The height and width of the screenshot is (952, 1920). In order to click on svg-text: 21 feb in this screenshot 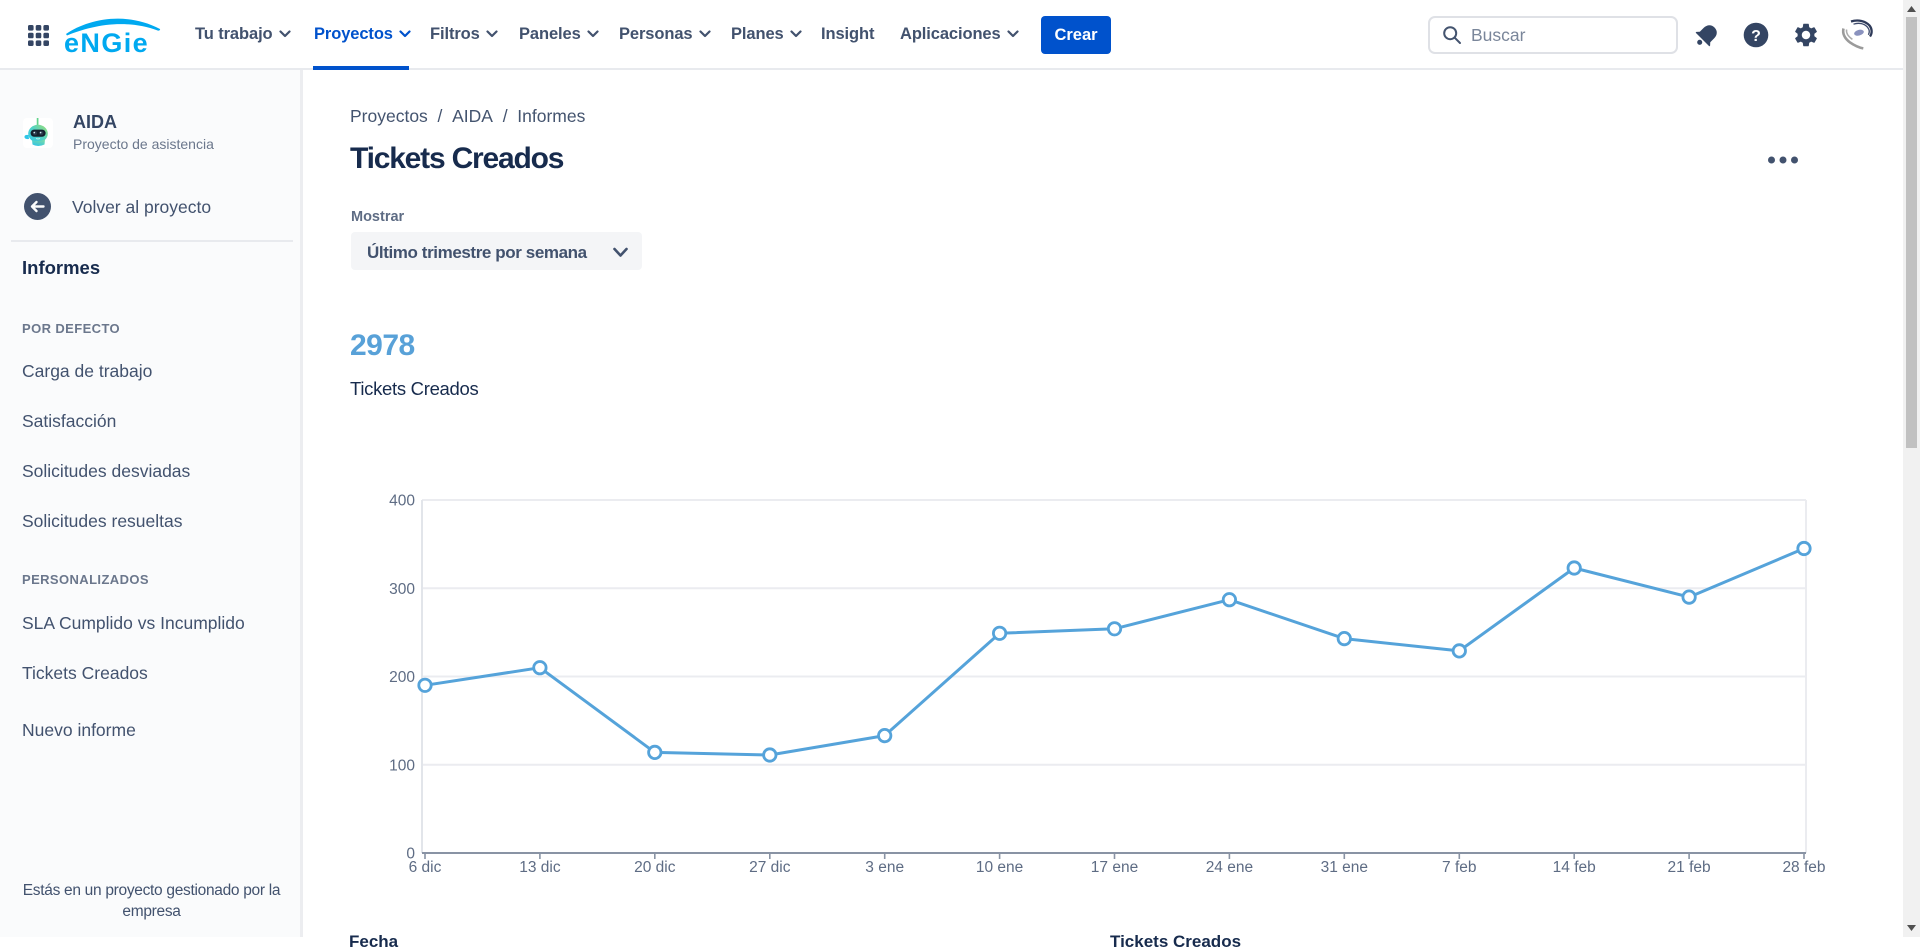, I will do `click(1689, 867)`.